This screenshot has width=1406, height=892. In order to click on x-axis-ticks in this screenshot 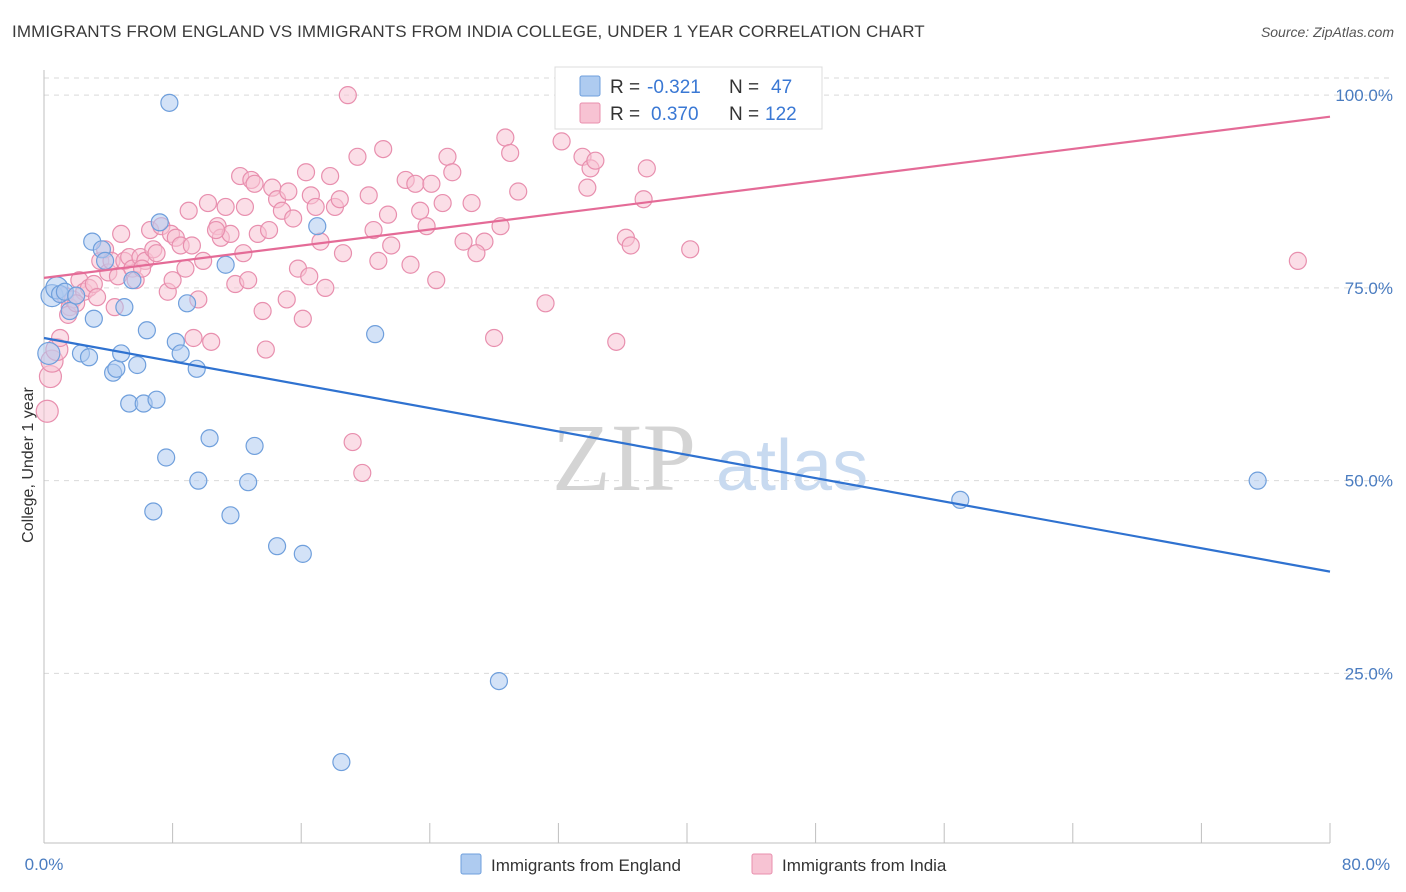, I will do `click(687, 833)`.